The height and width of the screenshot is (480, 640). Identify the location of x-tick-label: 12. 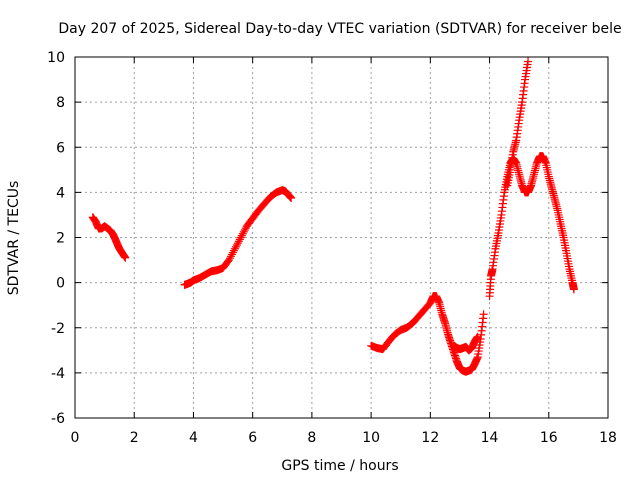
(430, 438).